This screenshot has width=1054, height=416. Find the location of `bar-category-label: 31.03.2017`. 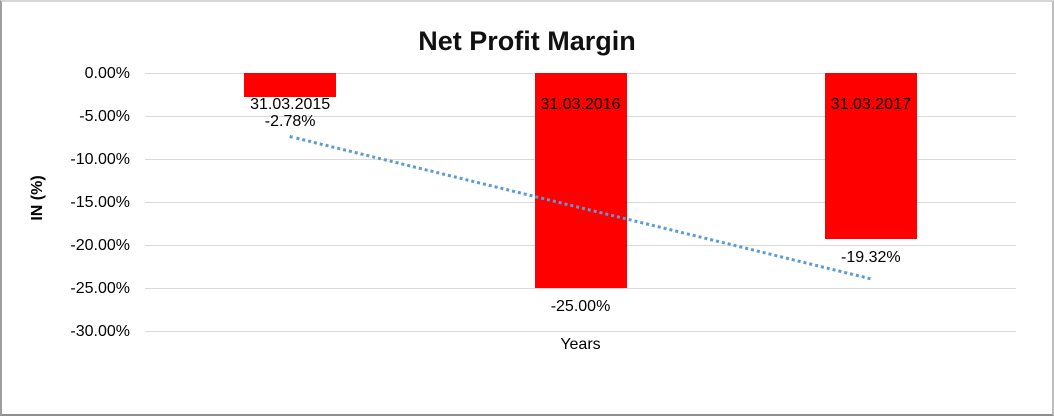

bar-category-label: 31.03.2017 is located at coordinates (870, 104).